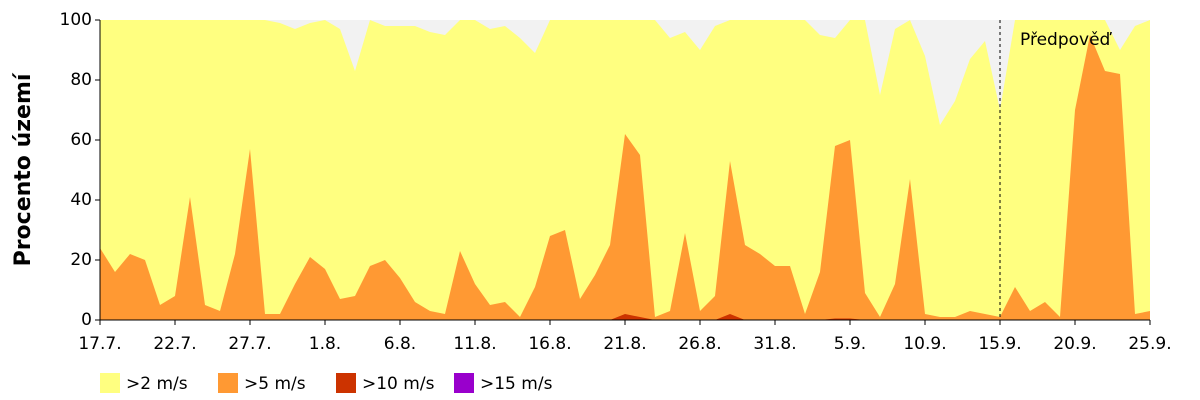 The width and height of the screenshot is (1200, 400). I want to click on x-tick-label: 6.8., so click(400, 344).